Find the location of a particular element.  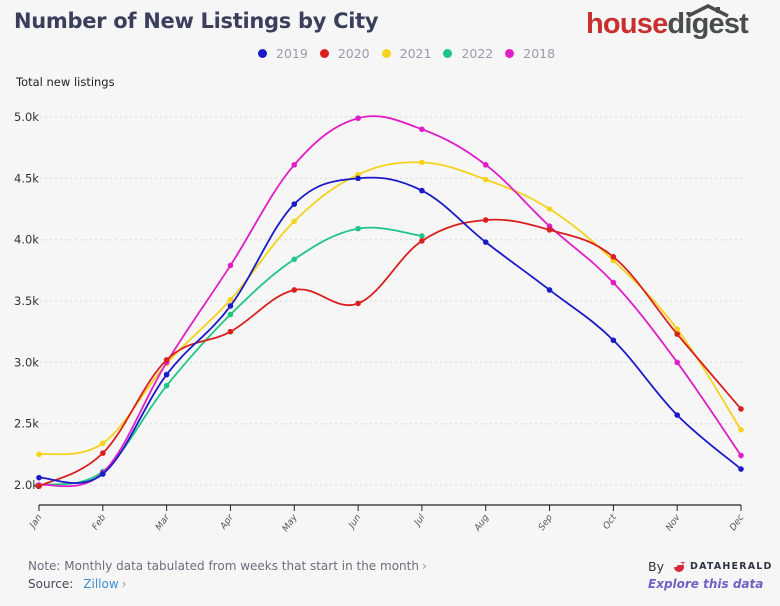

brand-house: house is located at coordinates (627, 24).